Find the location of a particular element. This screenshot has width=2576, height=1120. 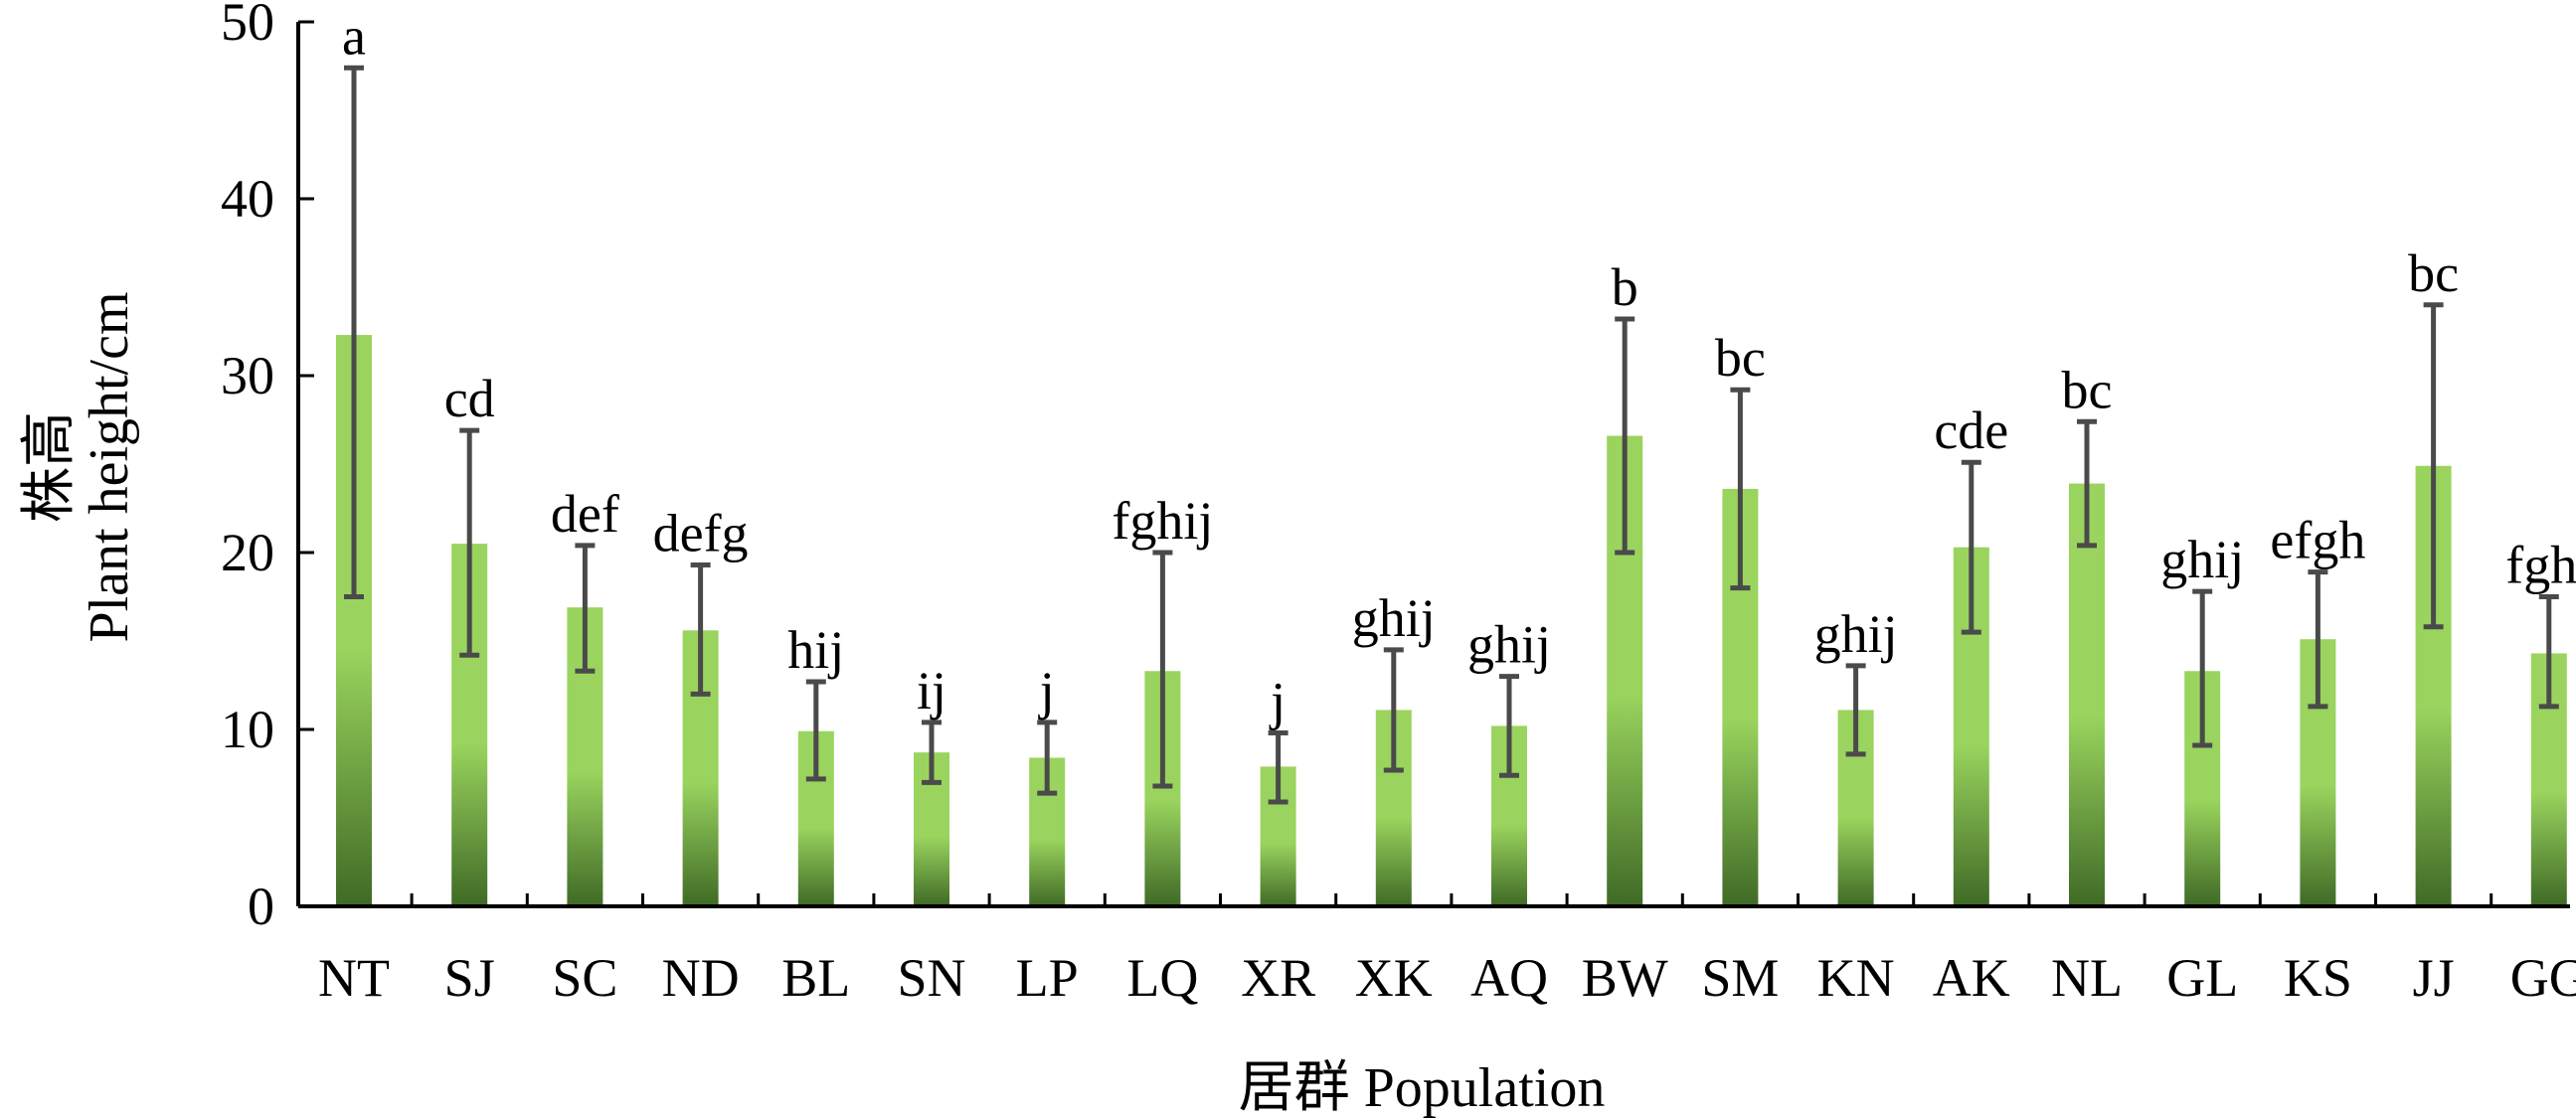

significance-label-kn: ghij is located at coordinates (1856, 634).